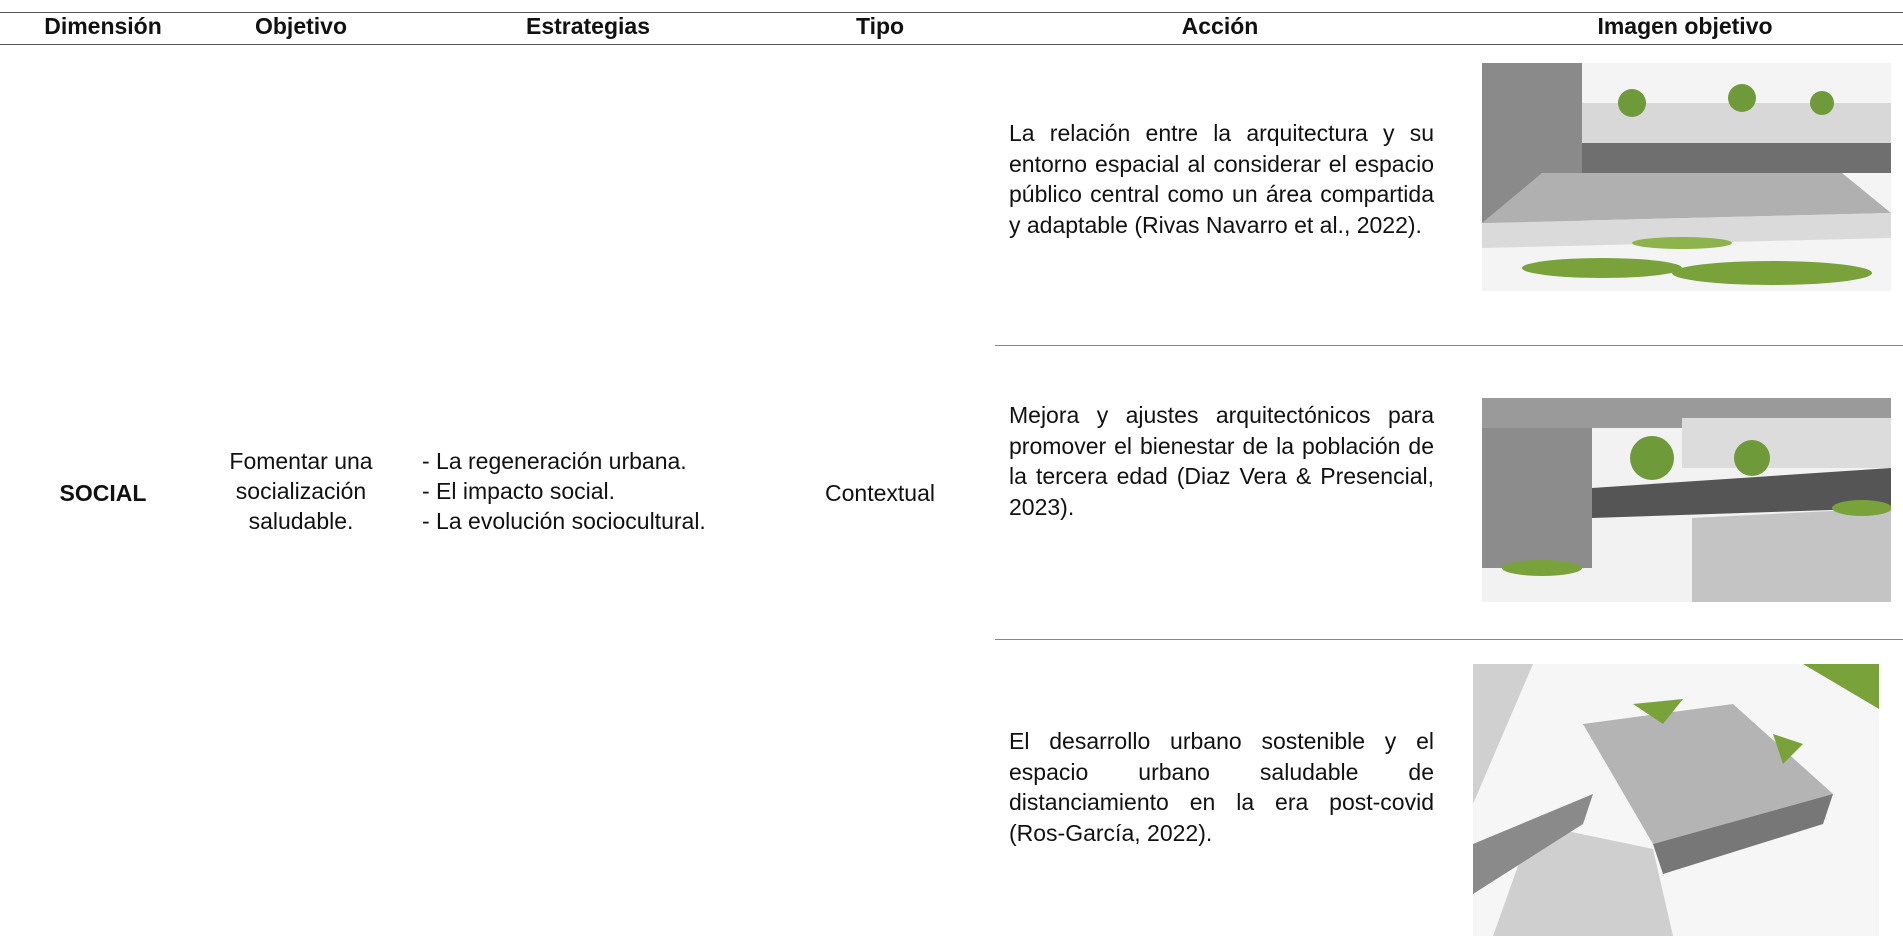 Image resolution: width=1903 pixels, height=936 pixels. I want to click on header: Tipo, so click(880, 26).